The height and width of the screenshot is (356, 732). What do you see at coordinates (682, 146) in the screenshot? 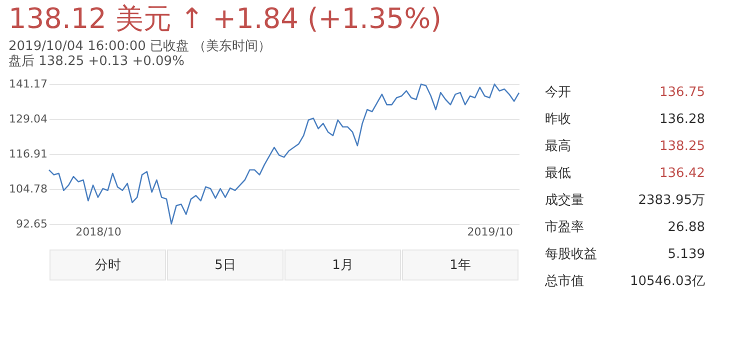
I see `text: 138.25` at bounding box center [682, 146].